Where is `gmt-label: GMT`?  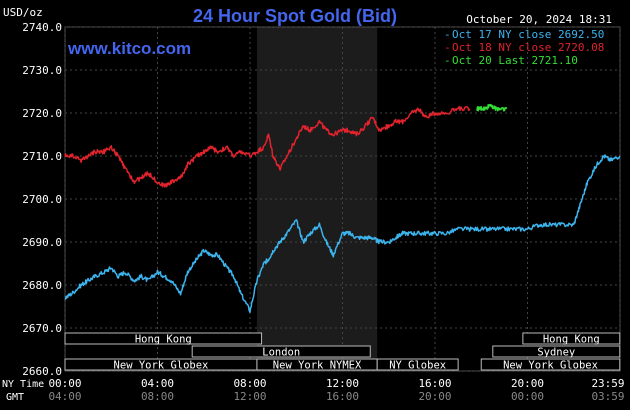
gmt-label: GMT is located at coordinates (15, 397).